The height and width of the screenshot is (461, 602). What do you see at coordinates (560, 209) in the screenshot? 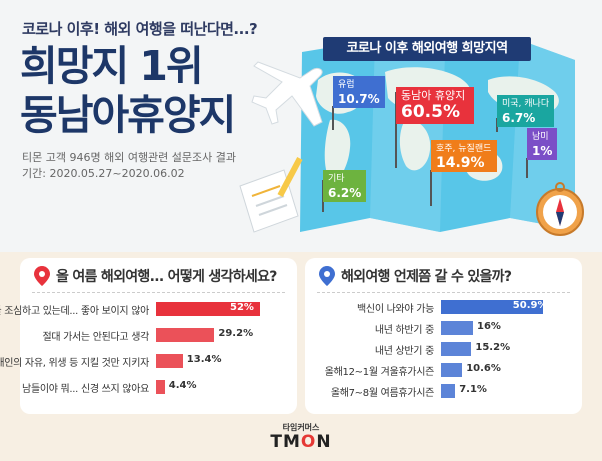
I see `compass-icon` at bounding box center [560, 209].